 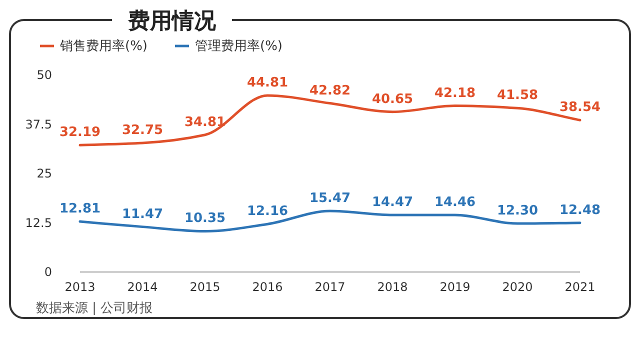 I want to click on x-tick-label: 2021, so click(x=580, y=287).